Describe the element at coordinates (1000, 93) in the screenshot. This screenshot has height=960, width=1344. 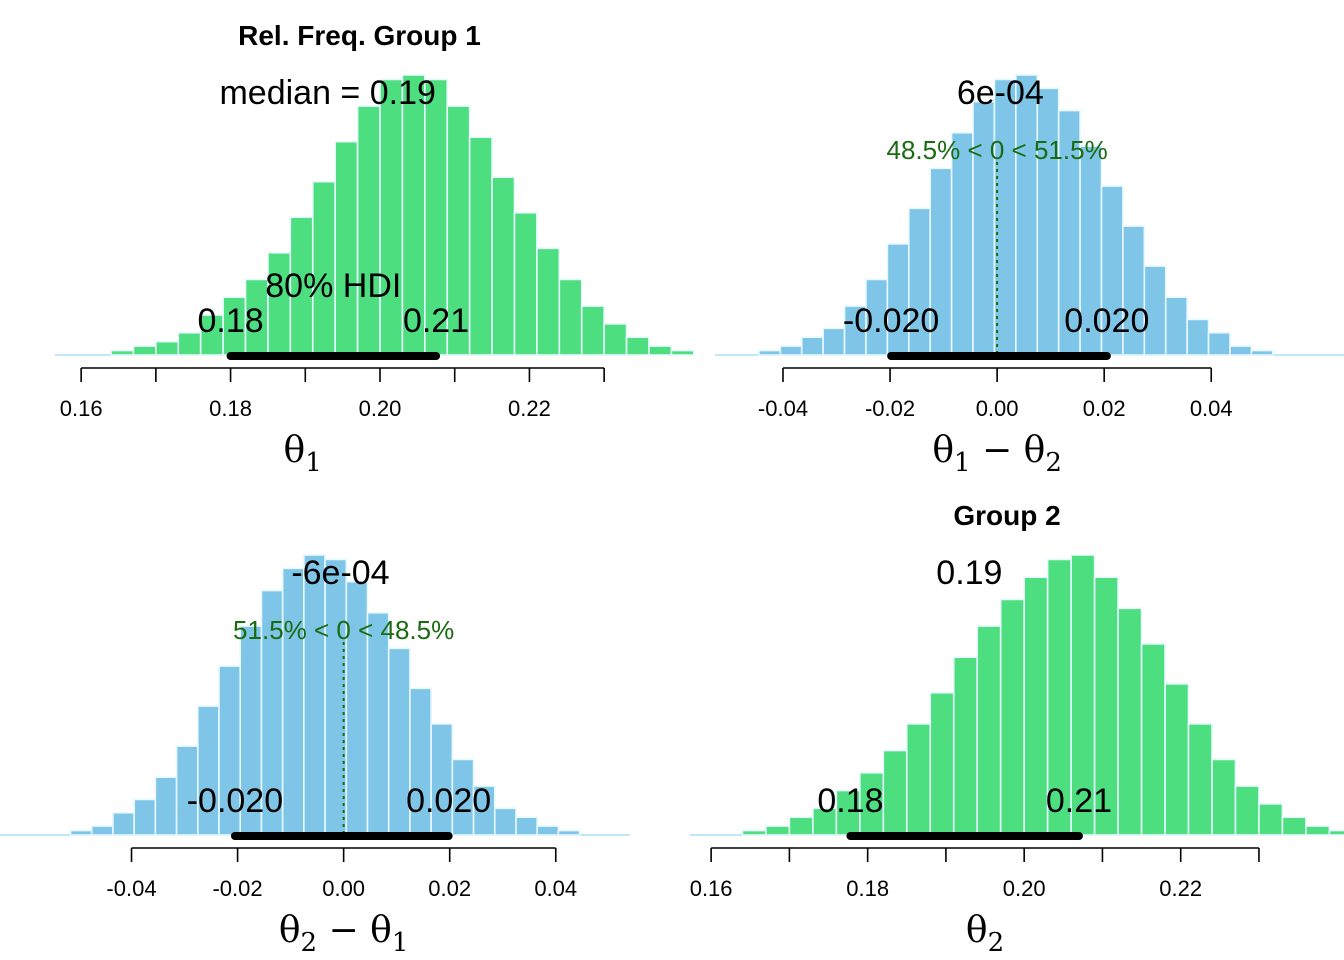
I see `center-value-label: 6e-04` at that location.